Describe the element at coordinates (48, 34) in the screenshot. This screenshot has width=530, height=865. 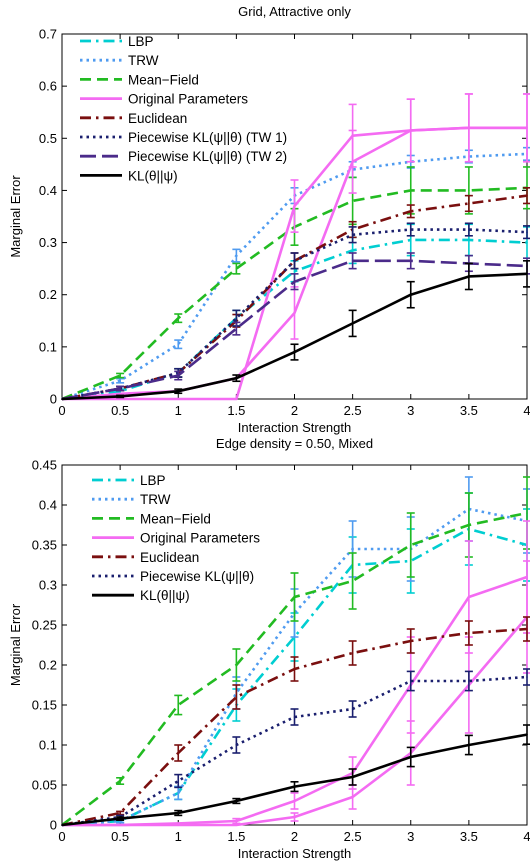
I see `y-tick-label: 0.7` at that location.